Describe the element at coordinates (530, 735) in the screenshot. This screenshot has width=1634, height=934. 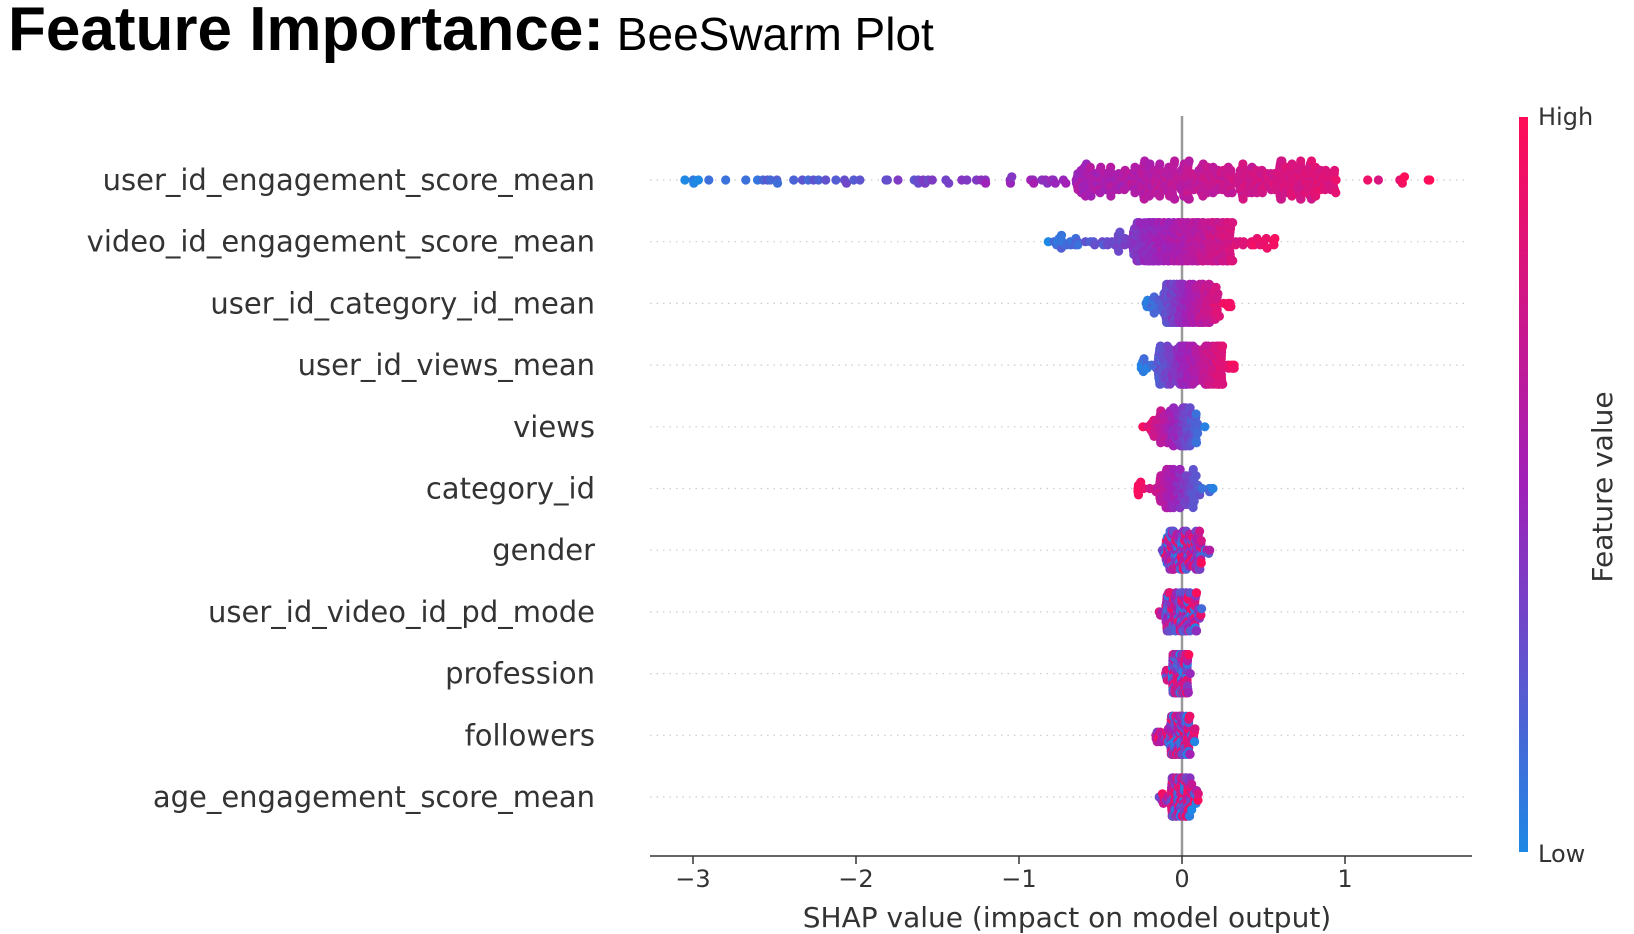
I see `feature-label: followers` at that location.